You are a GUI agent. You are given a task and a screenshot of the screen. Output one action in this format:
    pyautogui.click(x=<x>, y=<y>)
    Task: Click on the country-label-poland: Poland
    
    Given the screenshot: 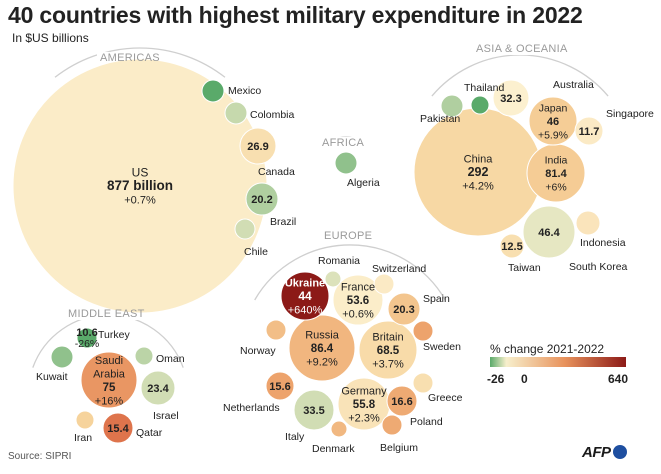 What is the action you would take?
    pyautogui.click(x=426, y=422)
    